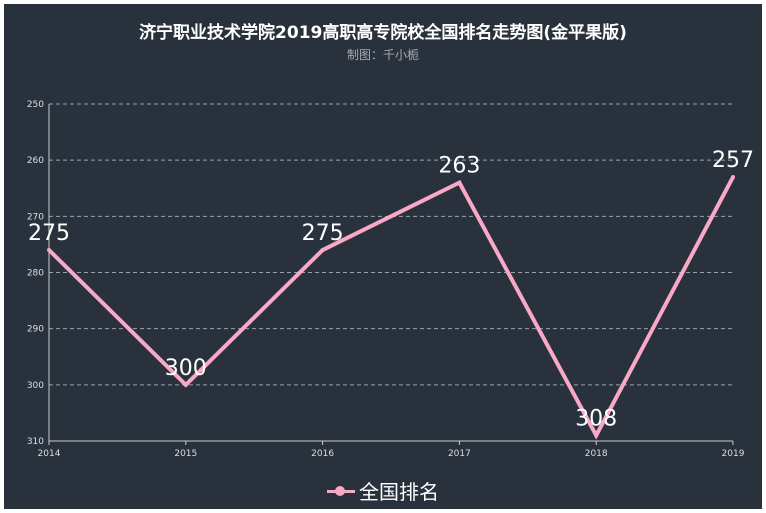 The height and width of the screenshot is (513, 766). Describe the element at coordinates (35, 386) in the screenshot. I see `y-tick-label: 300` at that location.